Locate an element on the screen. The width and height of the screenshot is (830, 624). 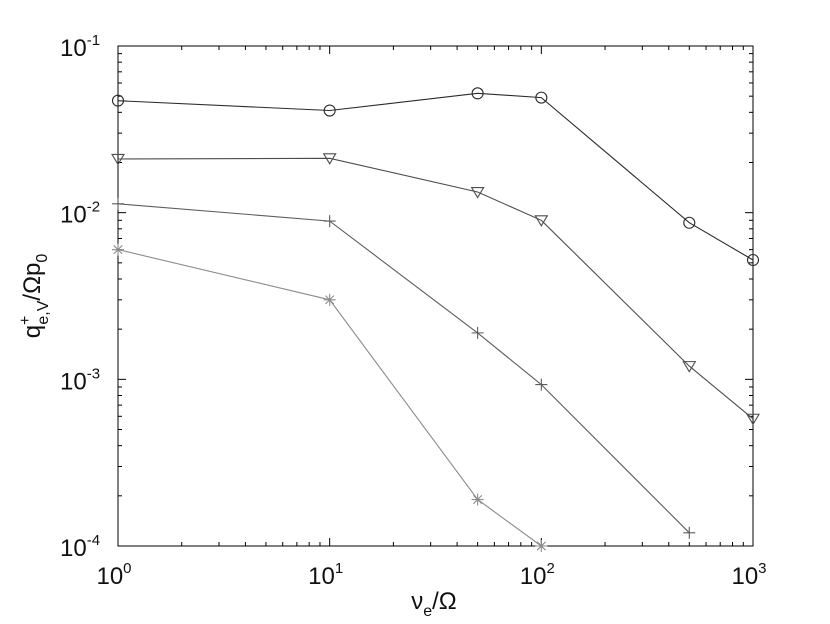
y-axis-label: q+e,V/Ωp0 is located at coordinates (34, 296).